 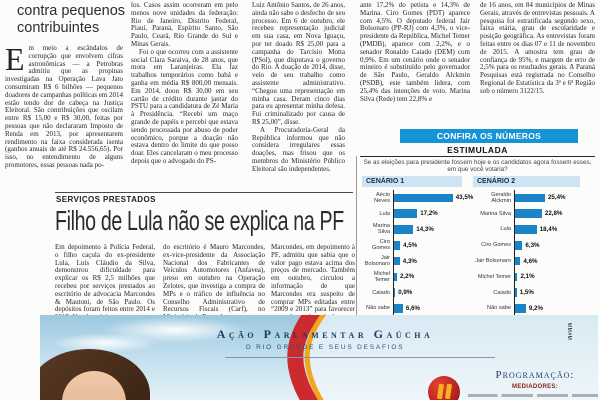 What do you see at coordinates (429, 214) in the screenshot?
I see `vote-value: 17,2%` at bounding box center [429, 214].